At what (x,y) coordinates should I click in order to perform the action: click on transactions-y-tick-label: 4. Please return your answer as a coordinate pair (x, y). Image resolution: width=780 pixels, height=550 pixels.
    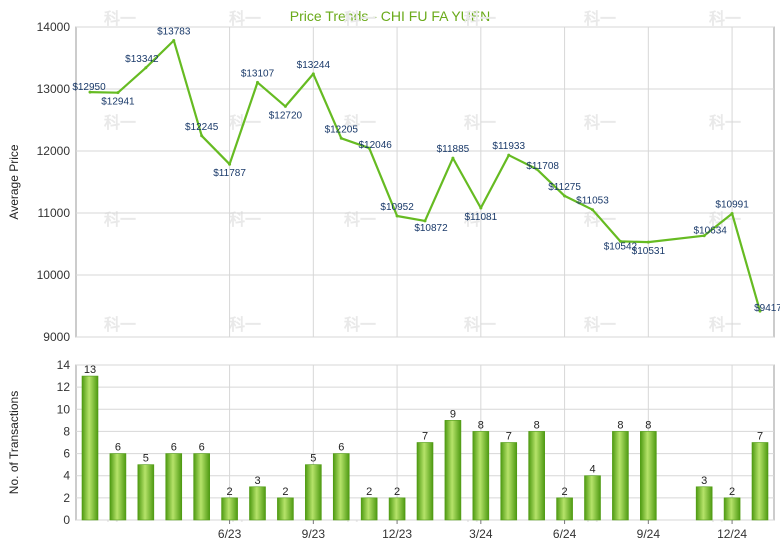
    Looking at the image, I should click on (66, 476).